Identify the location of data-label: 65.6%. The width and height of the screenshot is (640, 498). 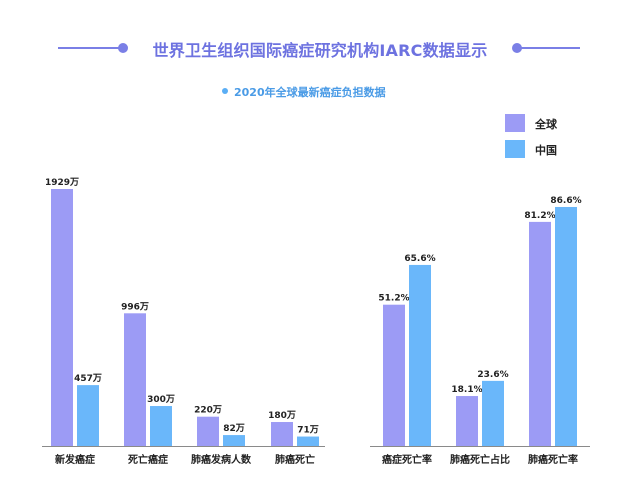
(419, 259).